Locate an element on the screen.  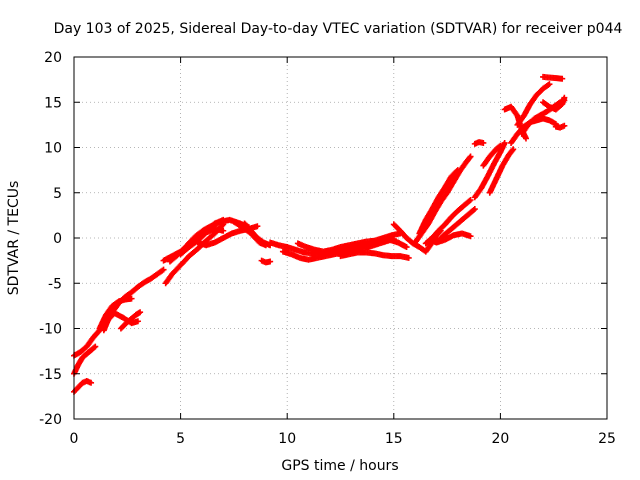
x-axis-label: GPS time / hours is located at coordinates (339, 466).